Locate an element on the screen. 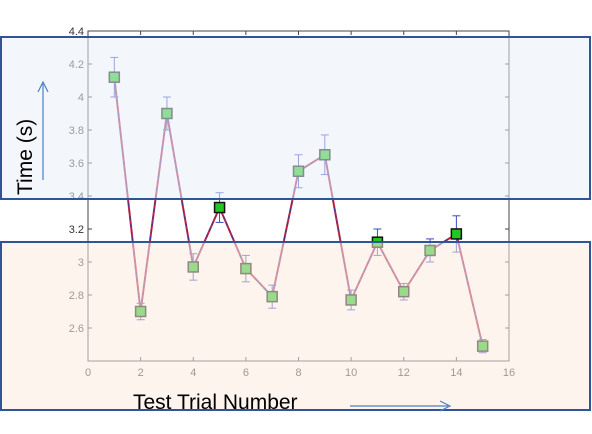  y-tick-label: 3.2 is located at coordinates (76, 230).